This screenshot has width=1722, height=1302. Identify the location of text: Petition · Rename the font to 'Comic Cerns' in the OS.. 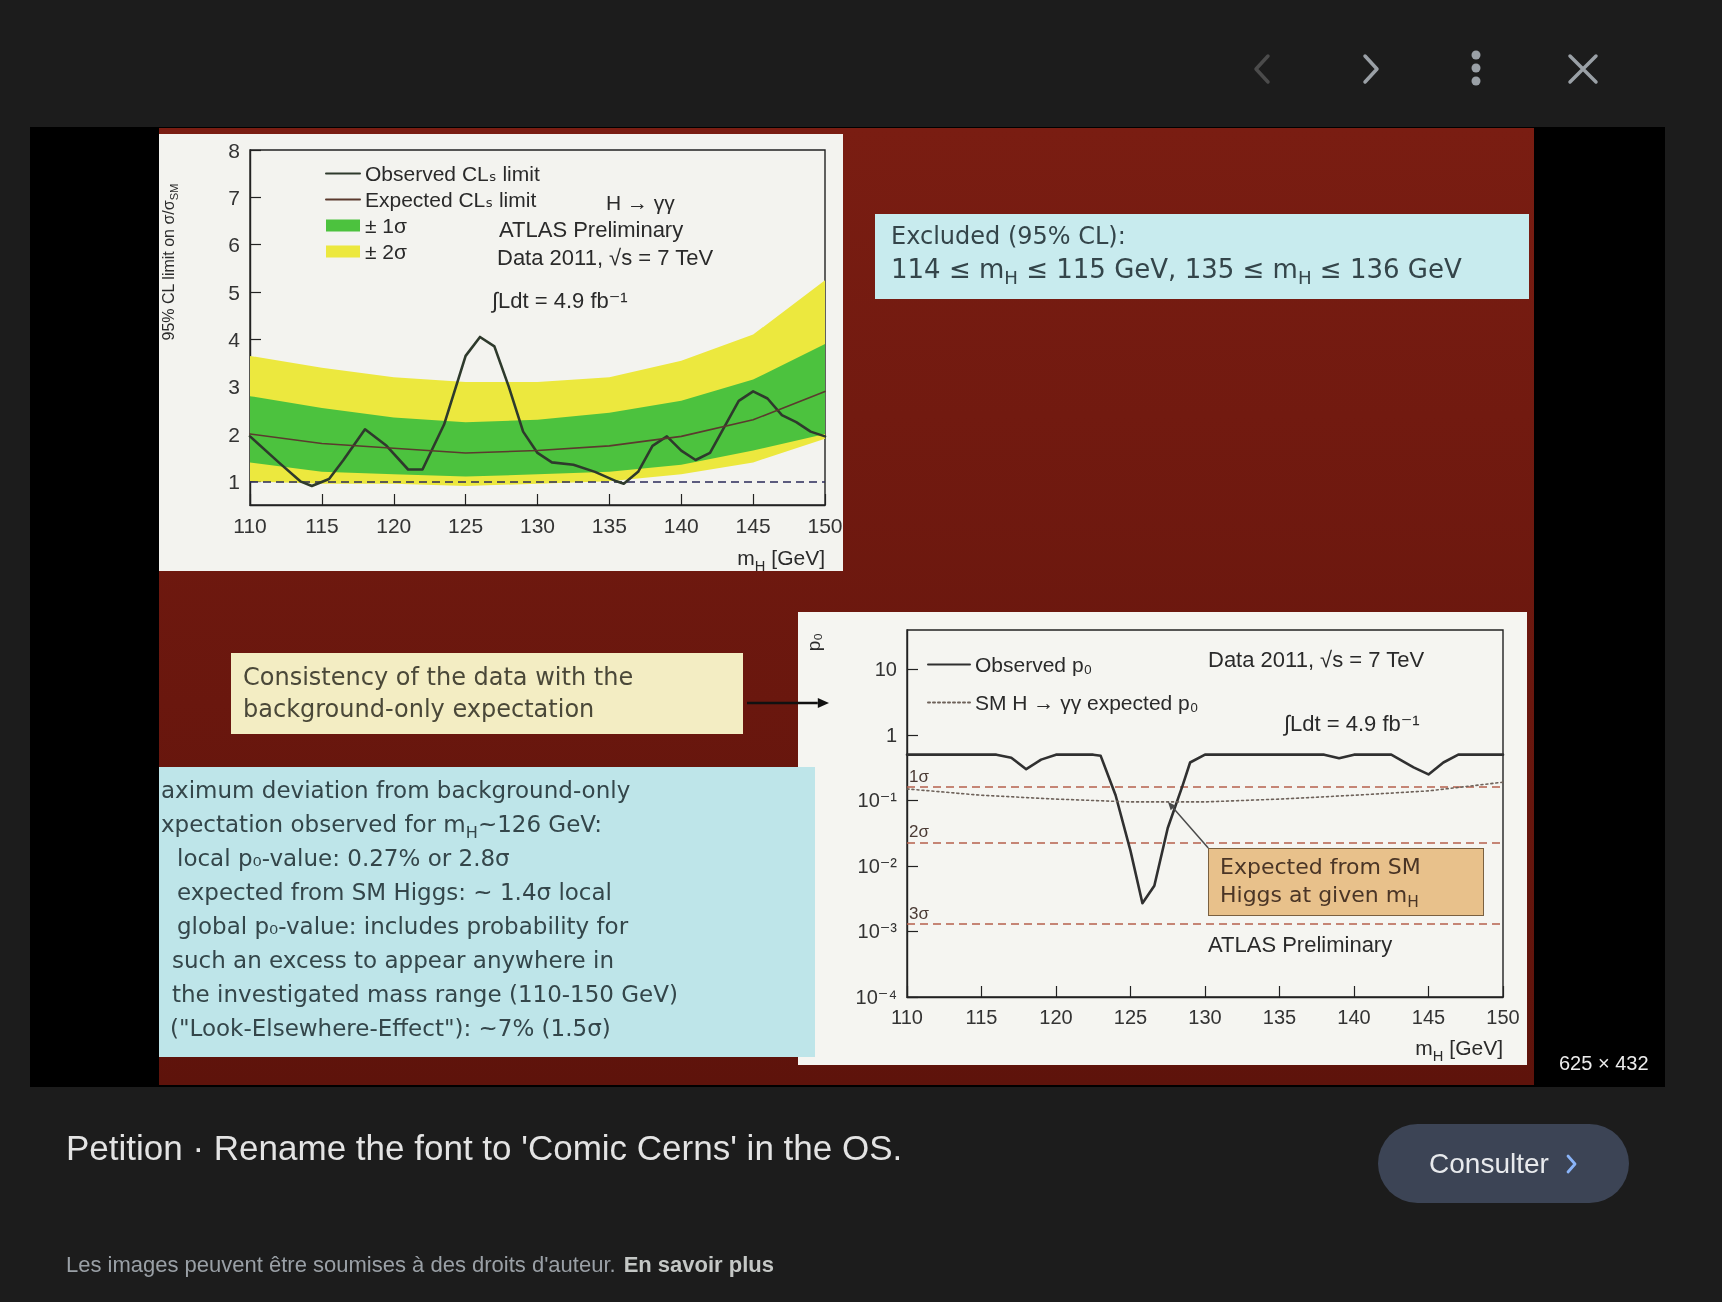
(484, 1148).